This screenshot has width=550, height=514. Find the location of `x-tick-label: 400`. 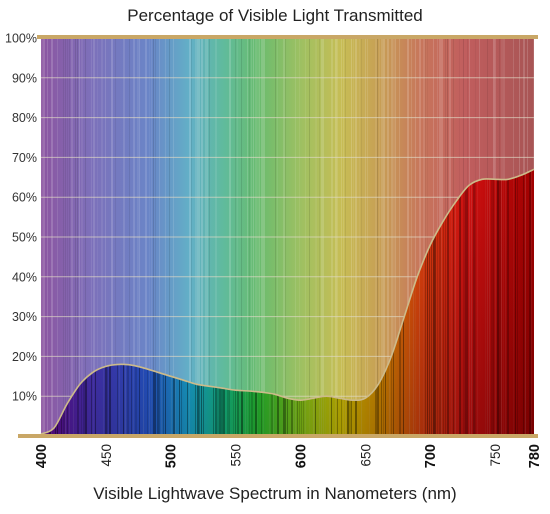

x-tick-label: 400 is located at coordinates (42, 456).